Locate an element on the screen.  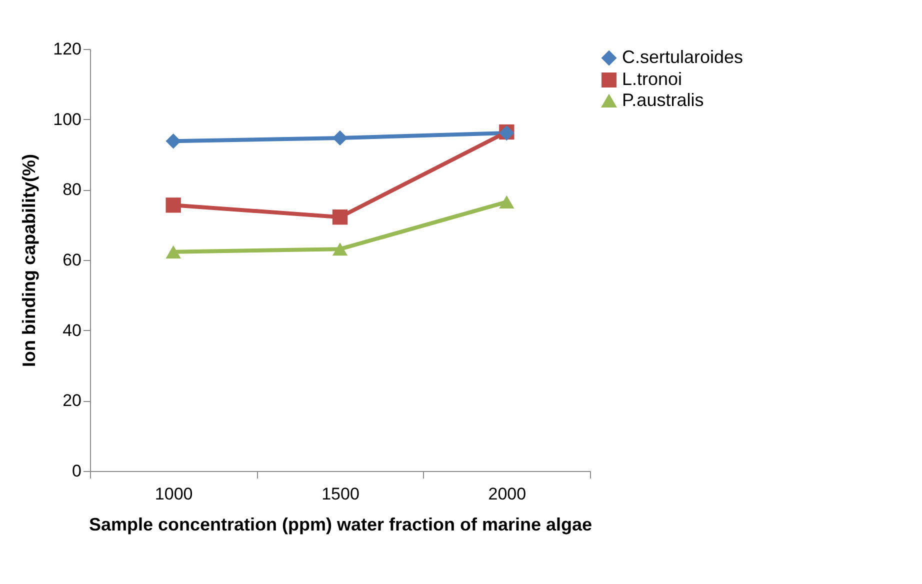
y-axis-title: Ion binding capability(%) is located at coordinates (29, 260).